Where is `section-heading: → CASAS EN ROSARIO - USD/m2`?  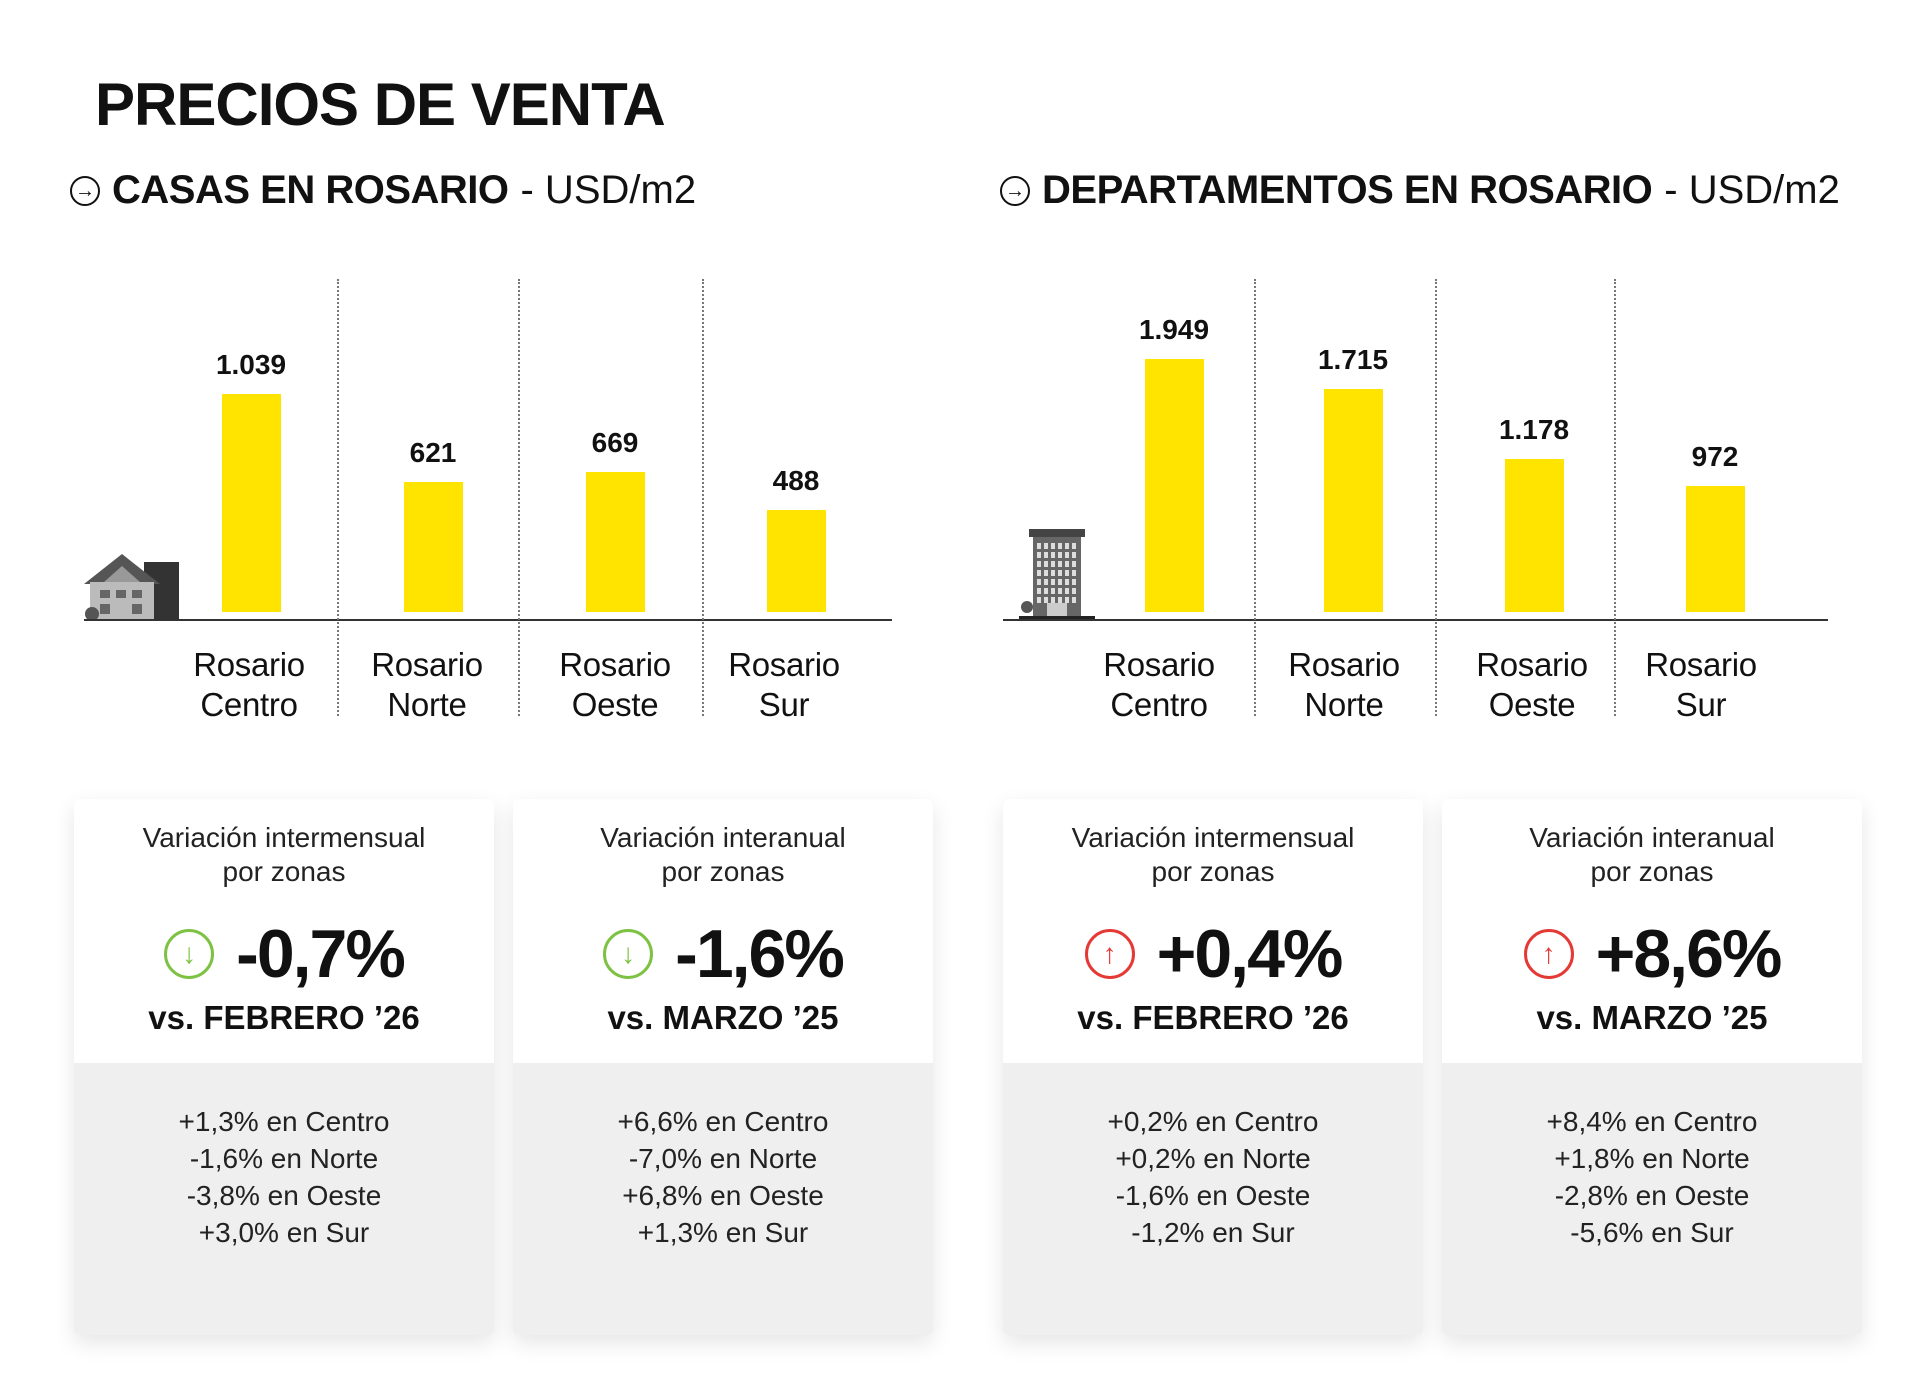 section-heading: → CASAS EN ROSARIO - USD/m2 is located at coordinates (383, 190).